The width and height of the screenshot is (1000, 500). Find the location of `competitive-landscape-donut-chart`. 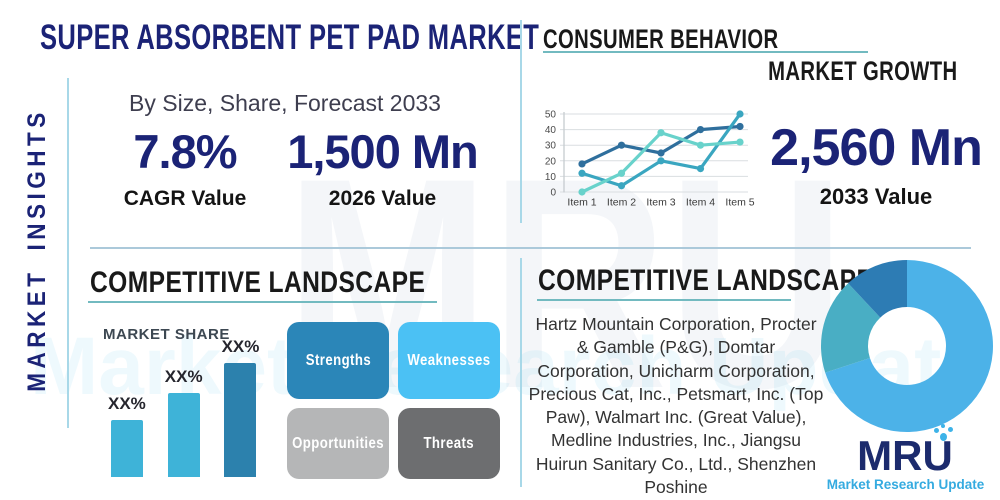

competitive-landscape-donut-chart is located at coordinates (907, 346).